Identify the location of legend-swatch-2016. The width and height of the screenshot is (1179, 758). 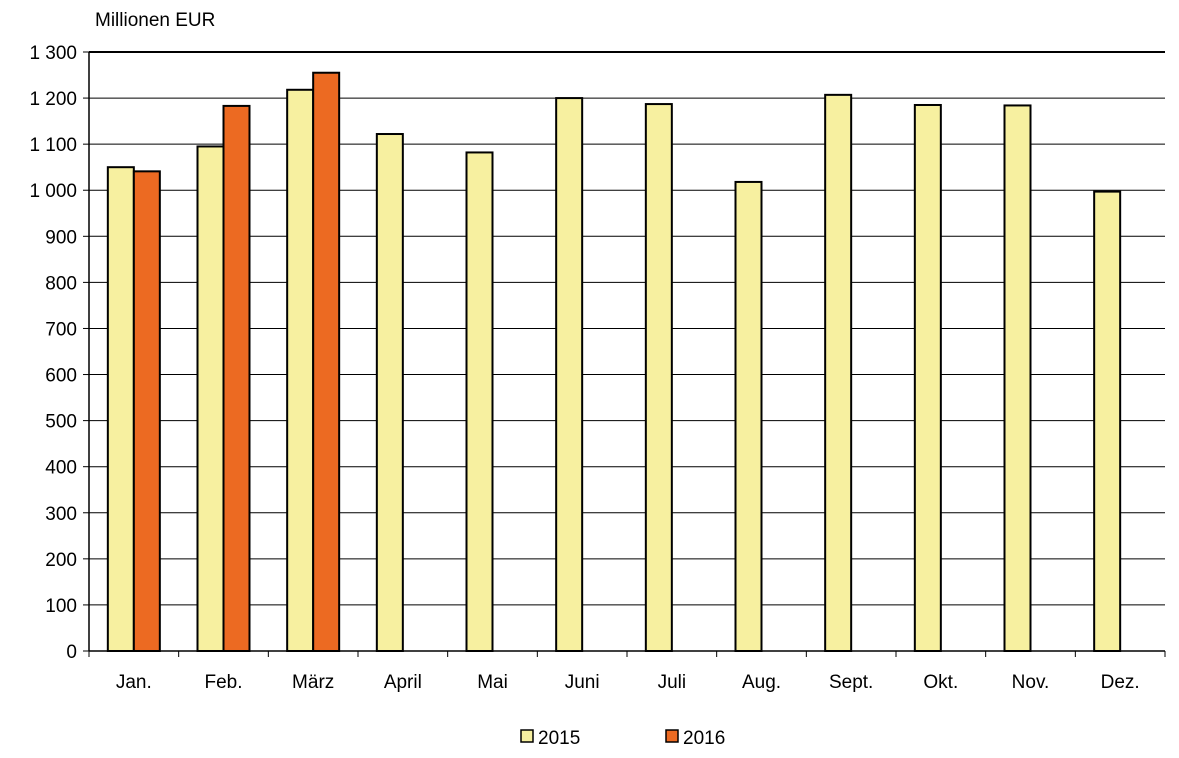
(672, 736).